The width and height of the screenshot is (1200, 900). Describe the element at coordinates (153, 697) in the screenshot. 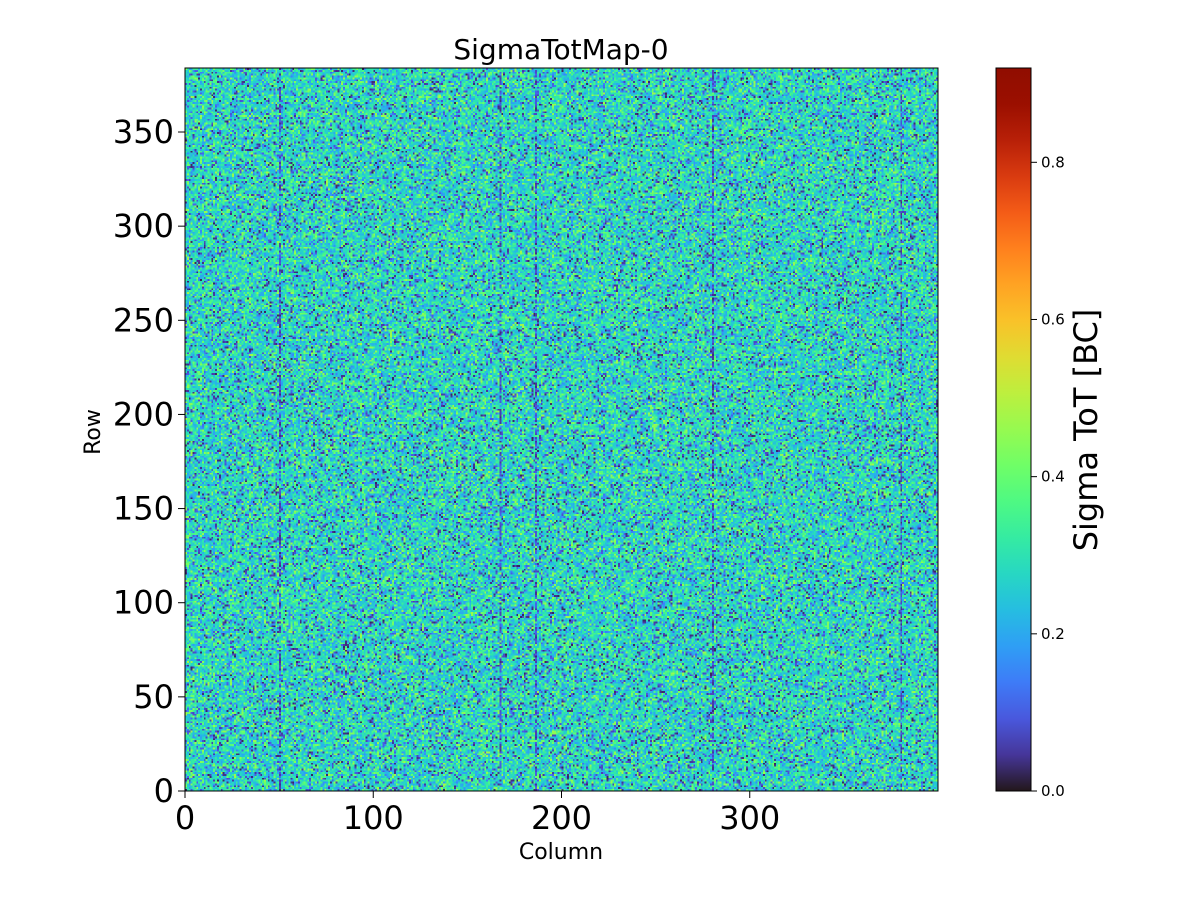

I see `y-tick-label: 50` at that location.